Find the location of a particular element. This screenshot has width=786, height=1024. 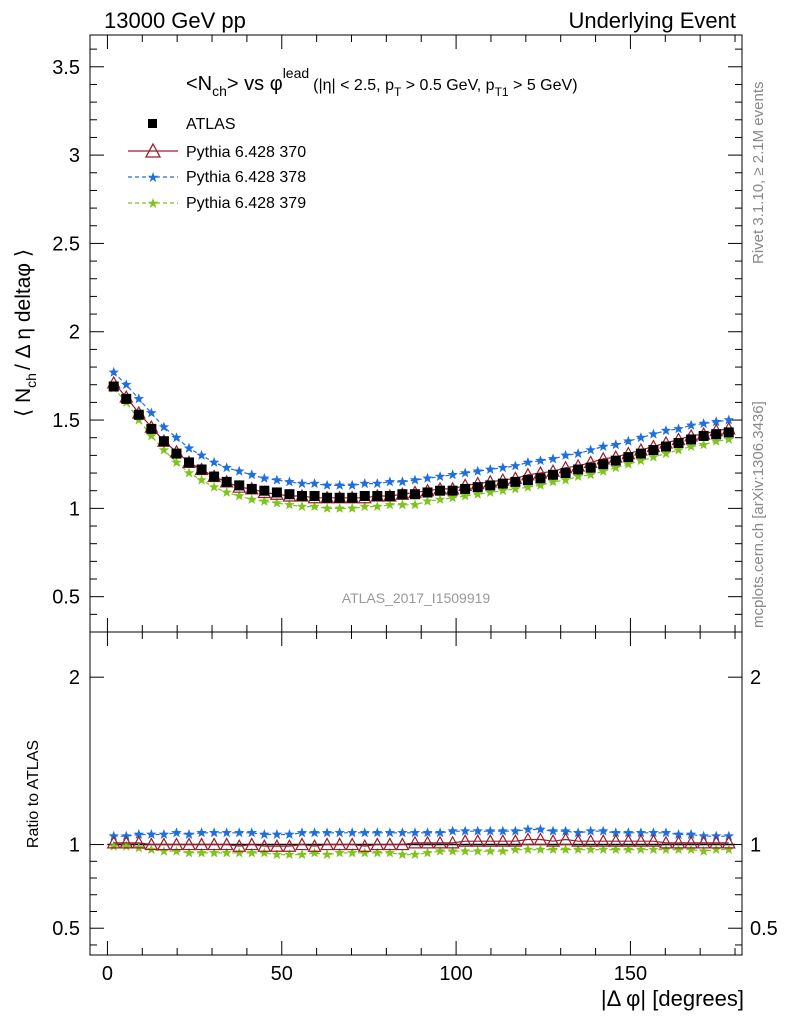

ratio-plot-series is located at coordinates (421, 841).